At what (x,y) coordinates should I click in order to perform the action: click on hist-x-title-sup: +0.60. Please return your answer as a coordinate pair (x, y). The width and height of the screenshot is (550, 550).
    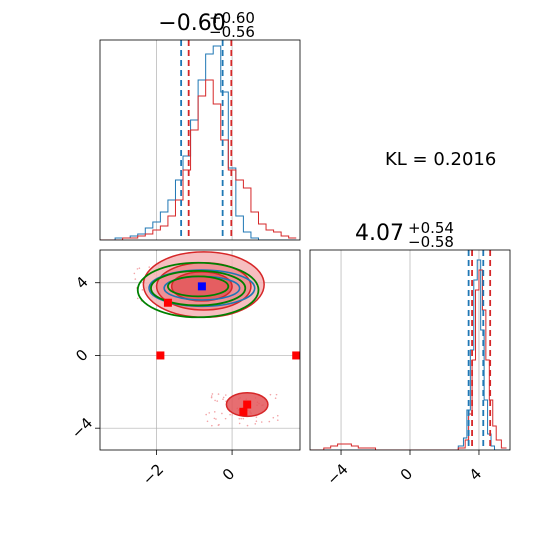
    Looking at the image, I should click on (232, 18).